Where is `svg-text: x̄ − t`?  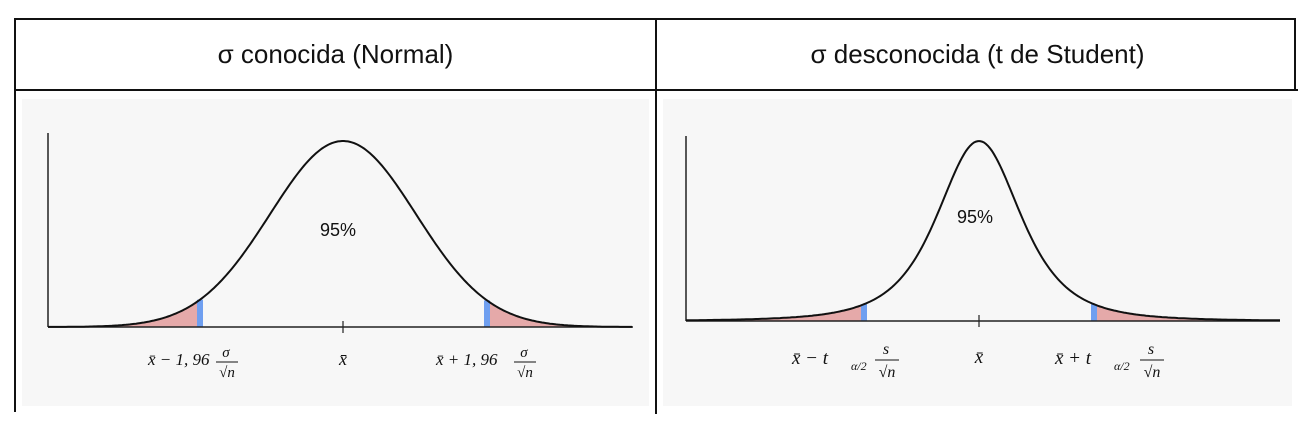 svg-text: x̄ − t is located at coordinates (810, 358).